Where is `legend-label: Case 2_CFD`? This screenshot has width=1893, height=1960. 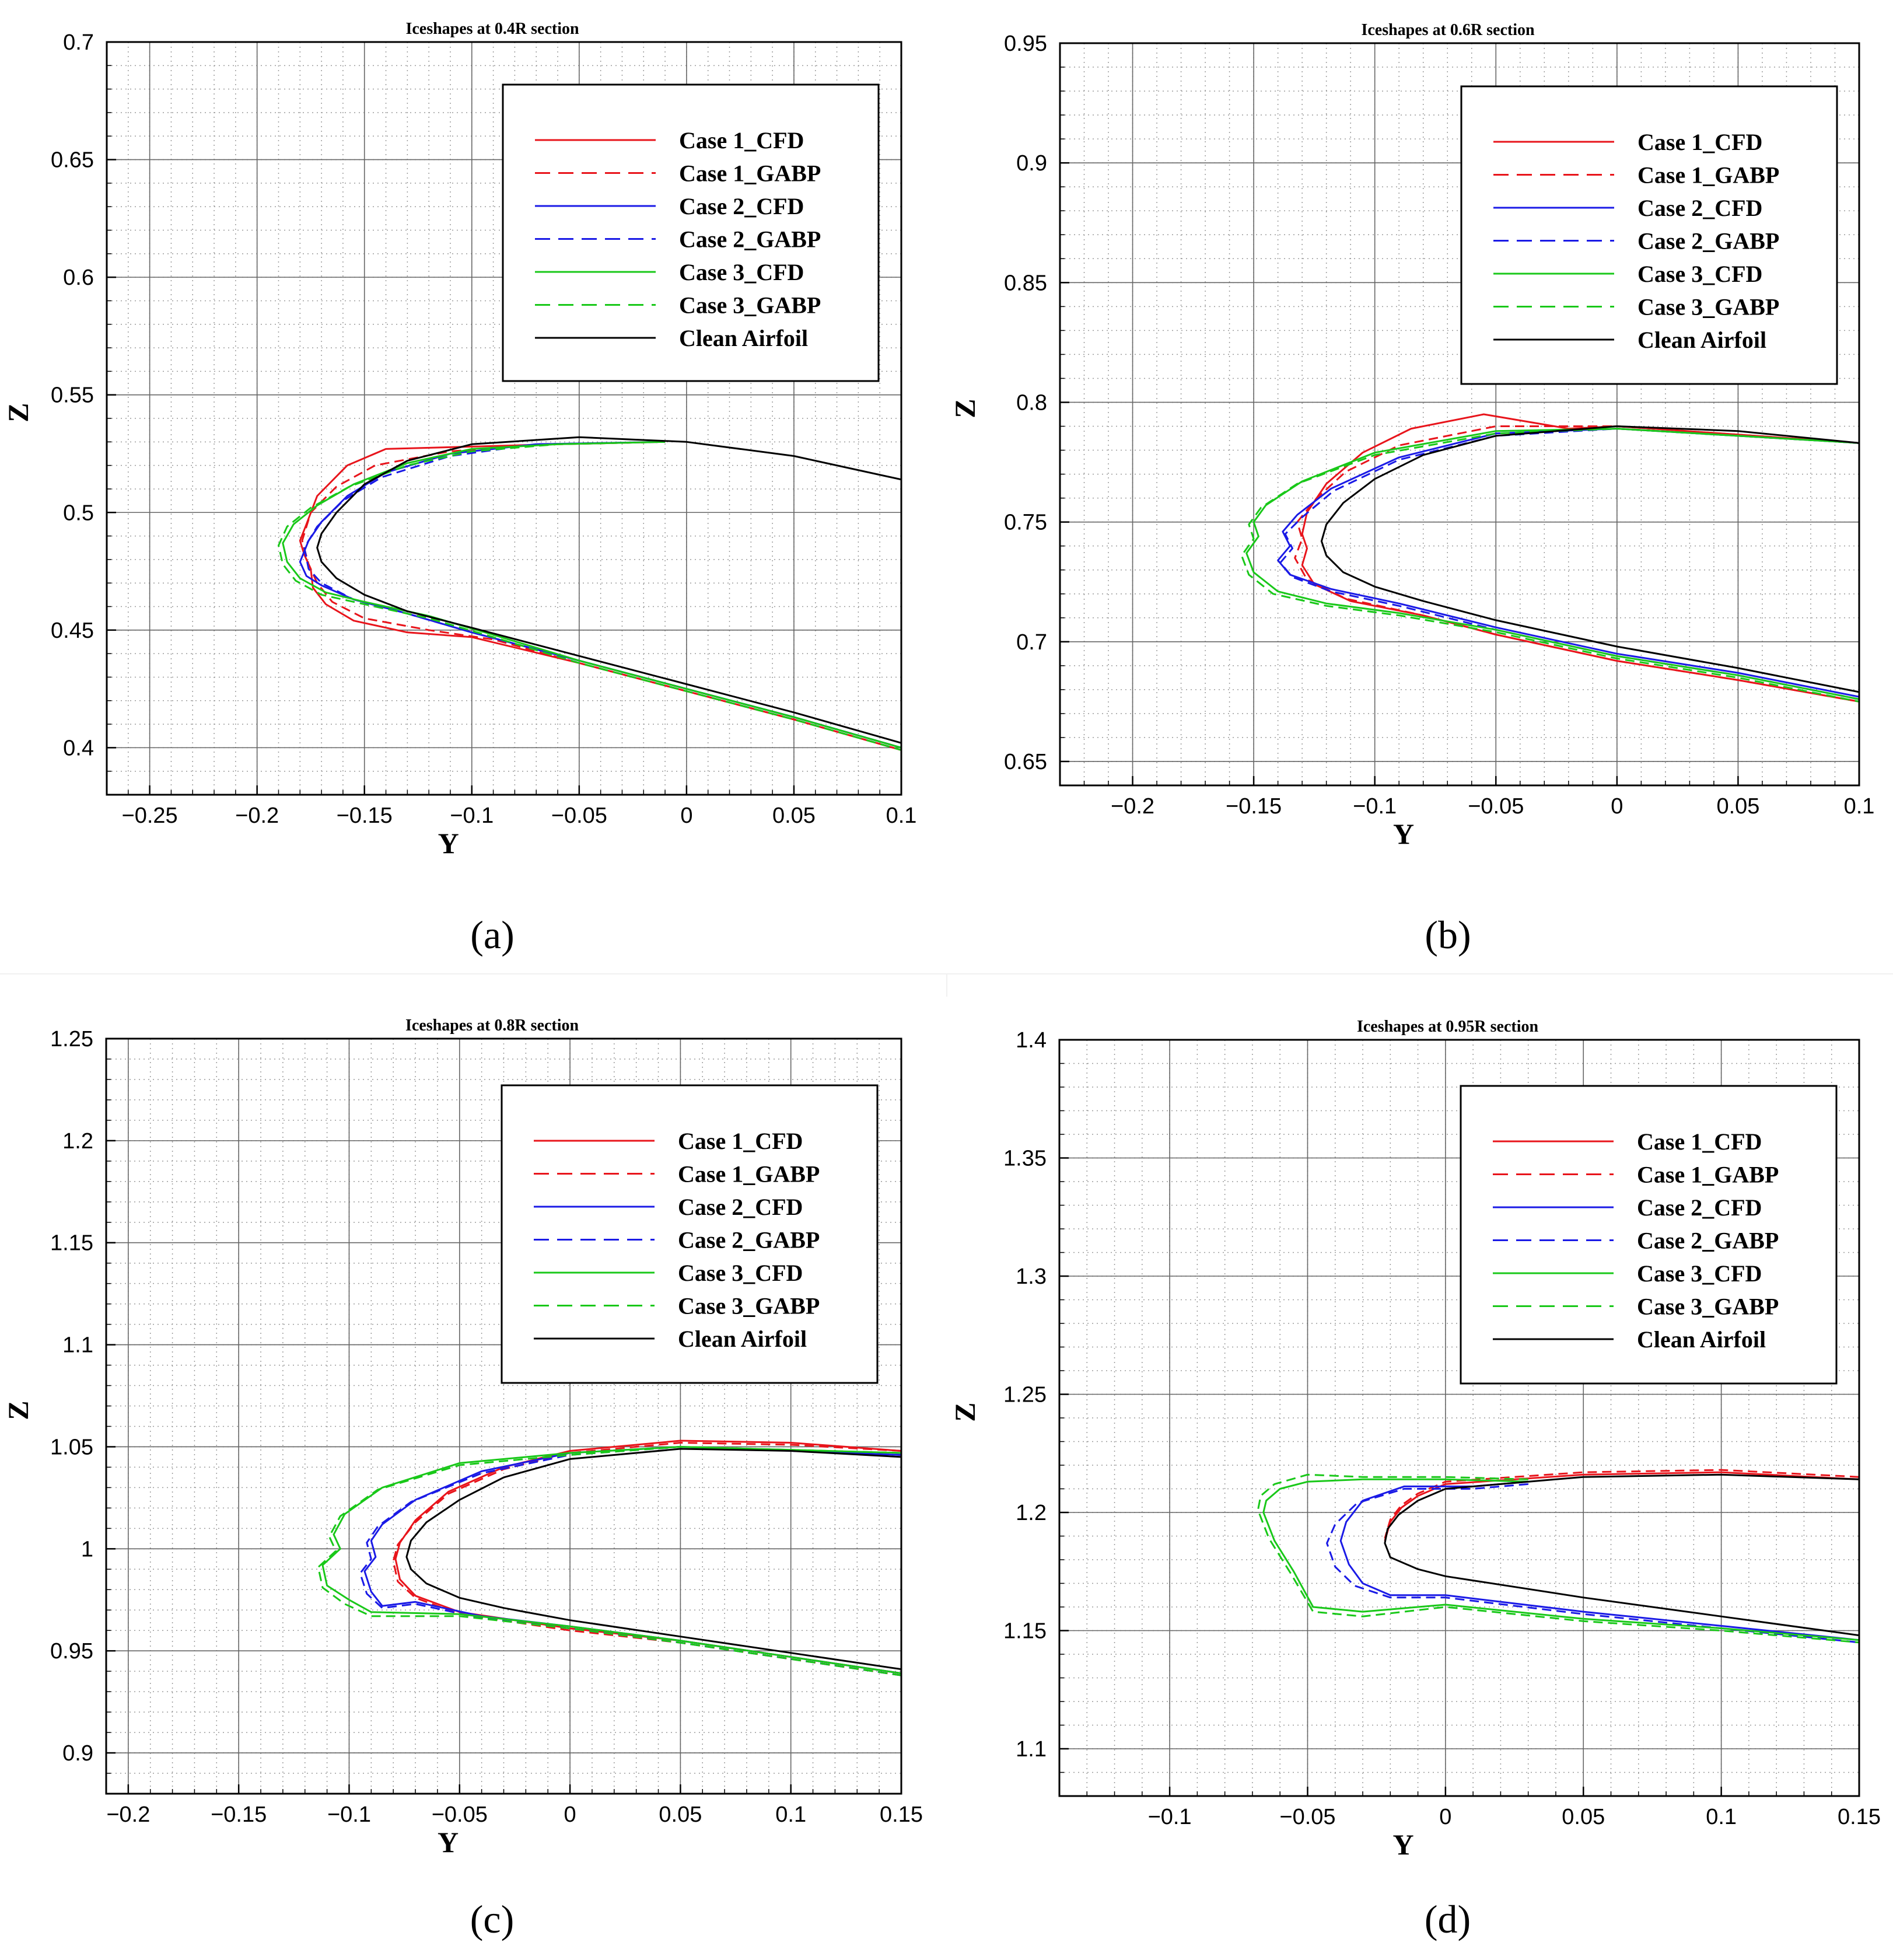 legend-label: Case 2_CFD is located at coordinates (1699, 208).